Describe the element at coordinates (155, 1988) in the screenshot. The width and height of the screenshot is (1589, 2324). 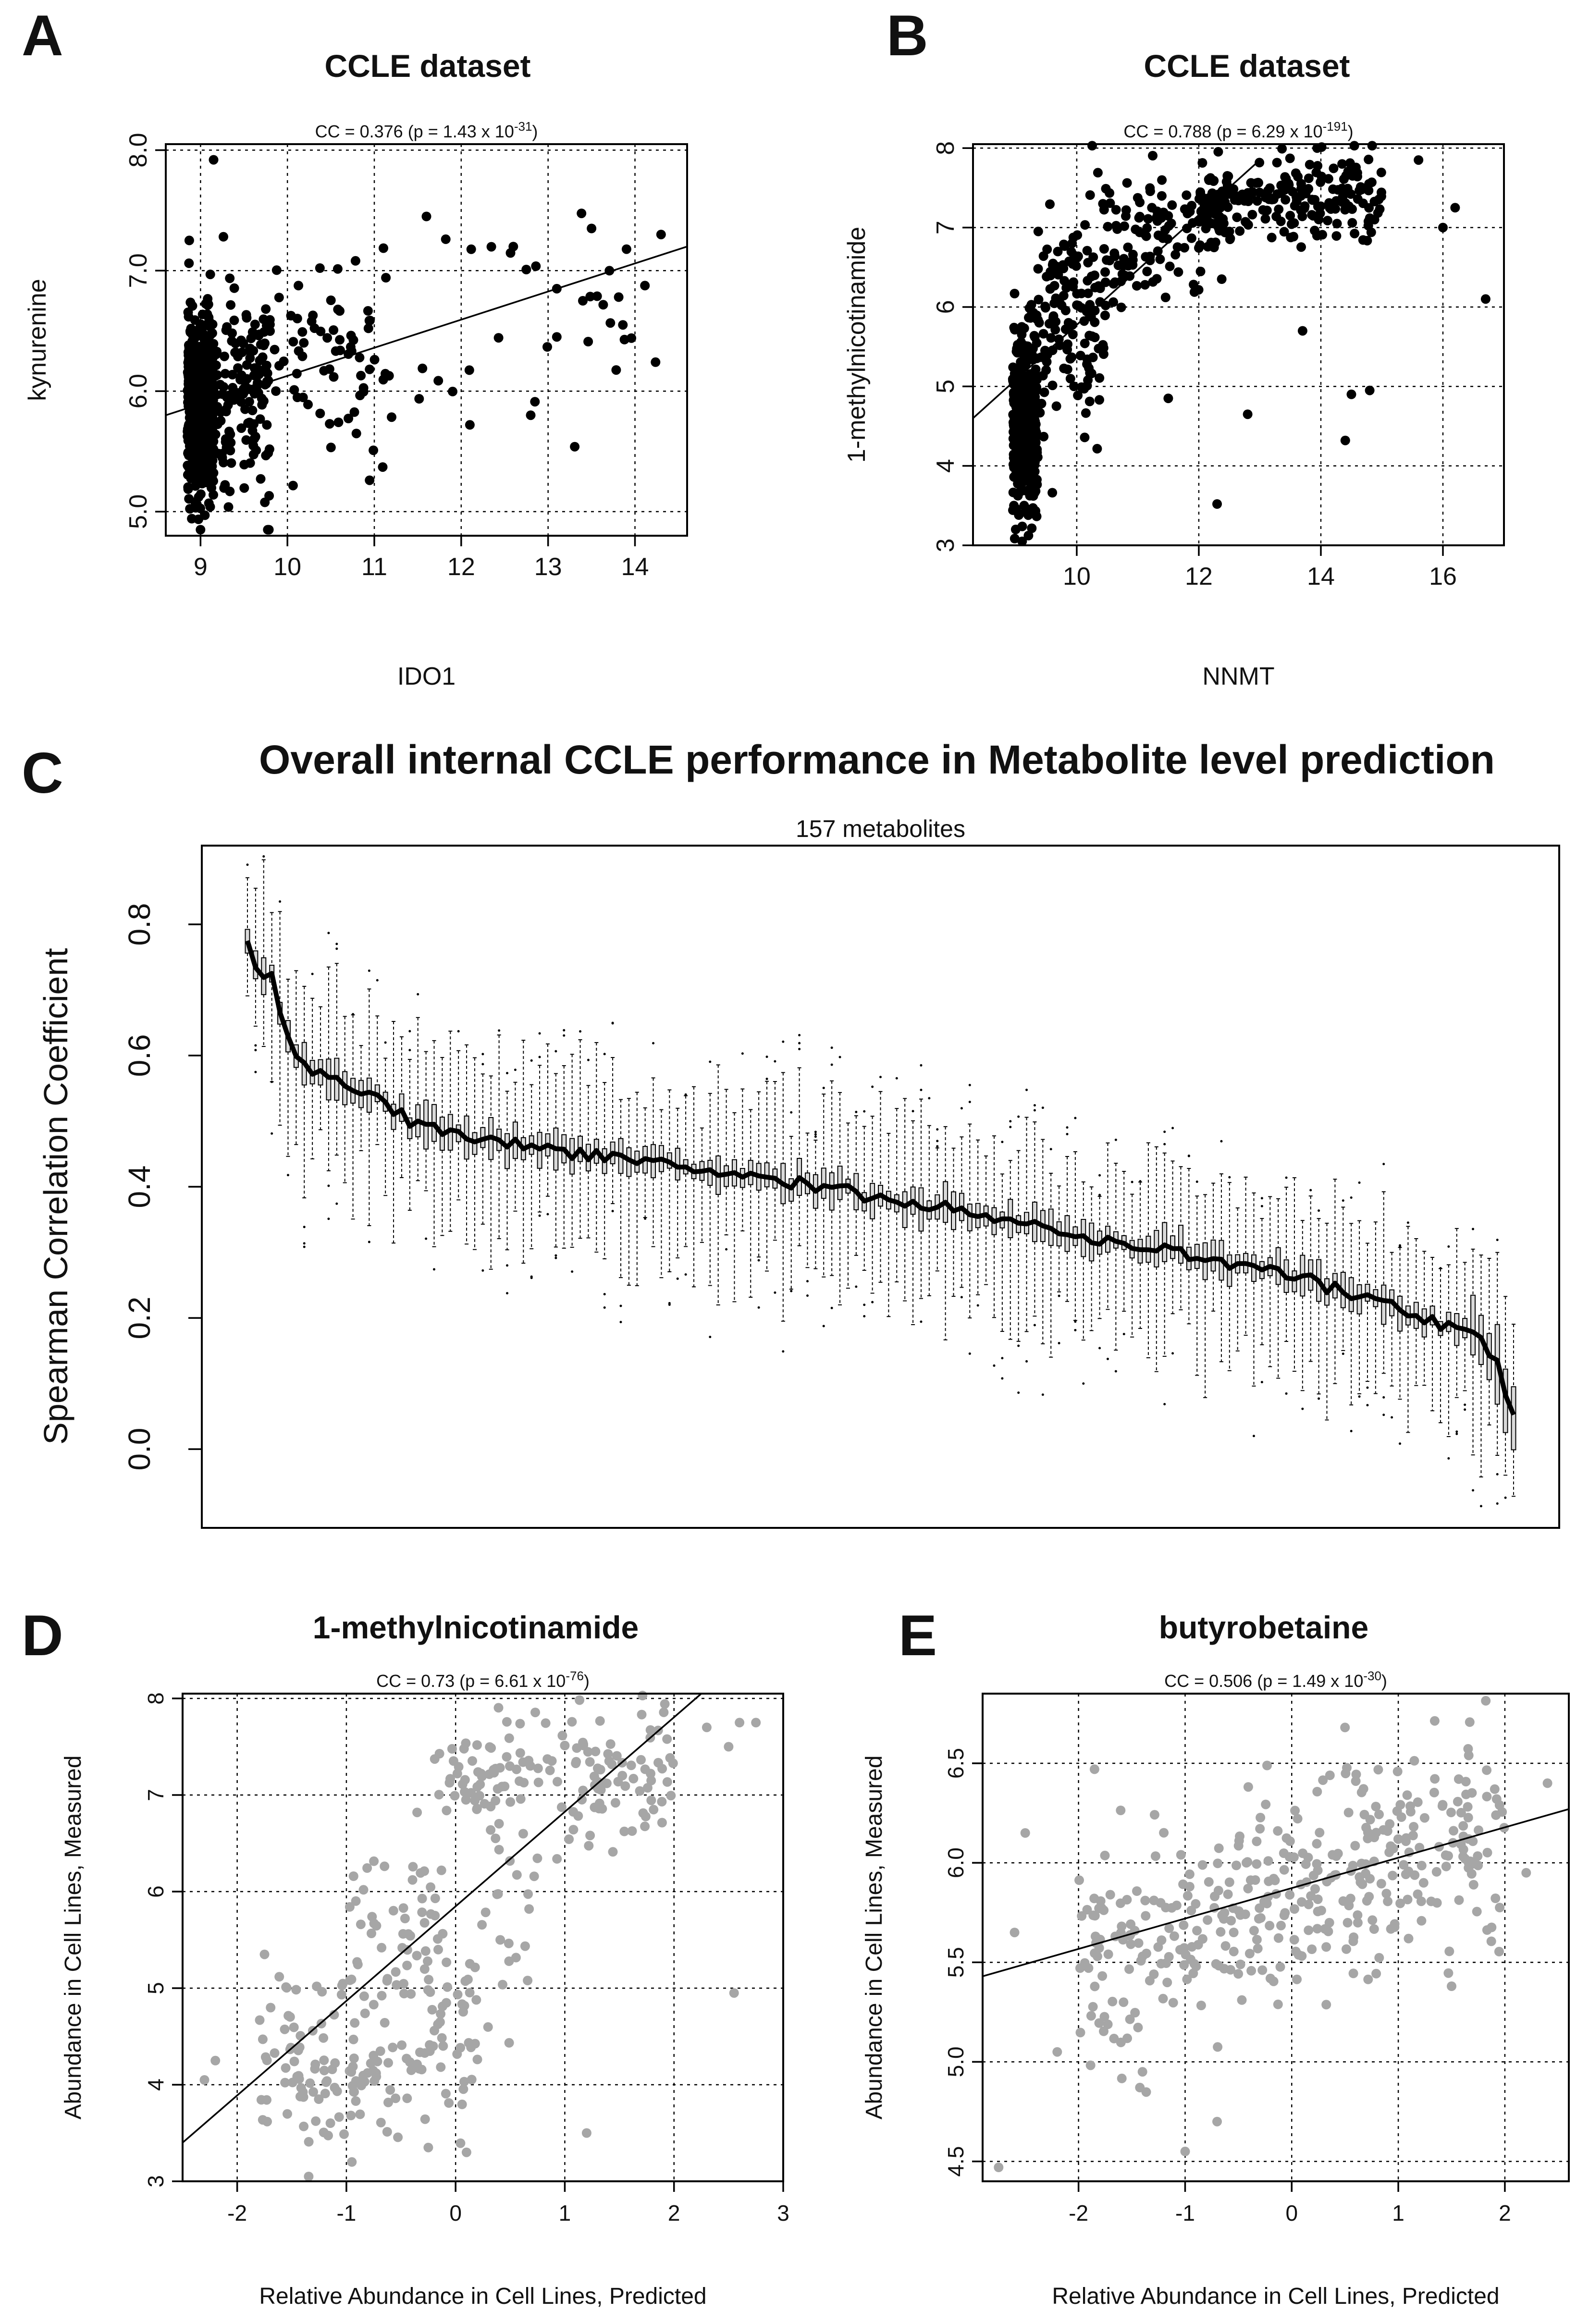
I see `y-tick-label: 5` at that location.